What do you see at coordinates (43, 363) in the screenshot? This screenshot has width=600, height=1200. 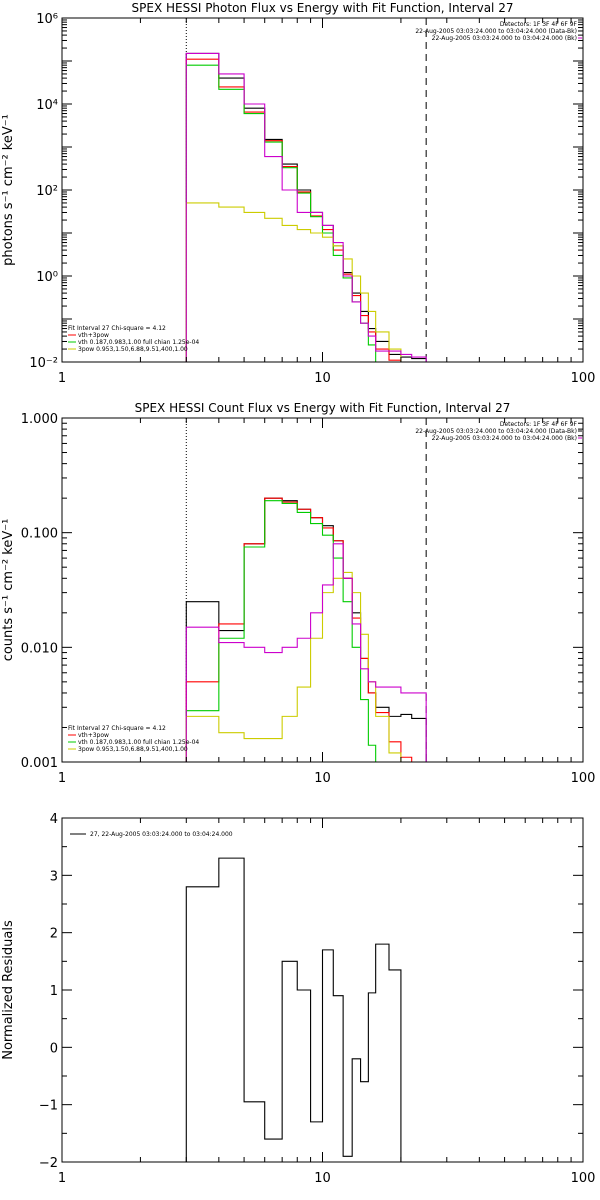 I see `y-tick-label: 10⁻²` at bounding box center [43, 363].